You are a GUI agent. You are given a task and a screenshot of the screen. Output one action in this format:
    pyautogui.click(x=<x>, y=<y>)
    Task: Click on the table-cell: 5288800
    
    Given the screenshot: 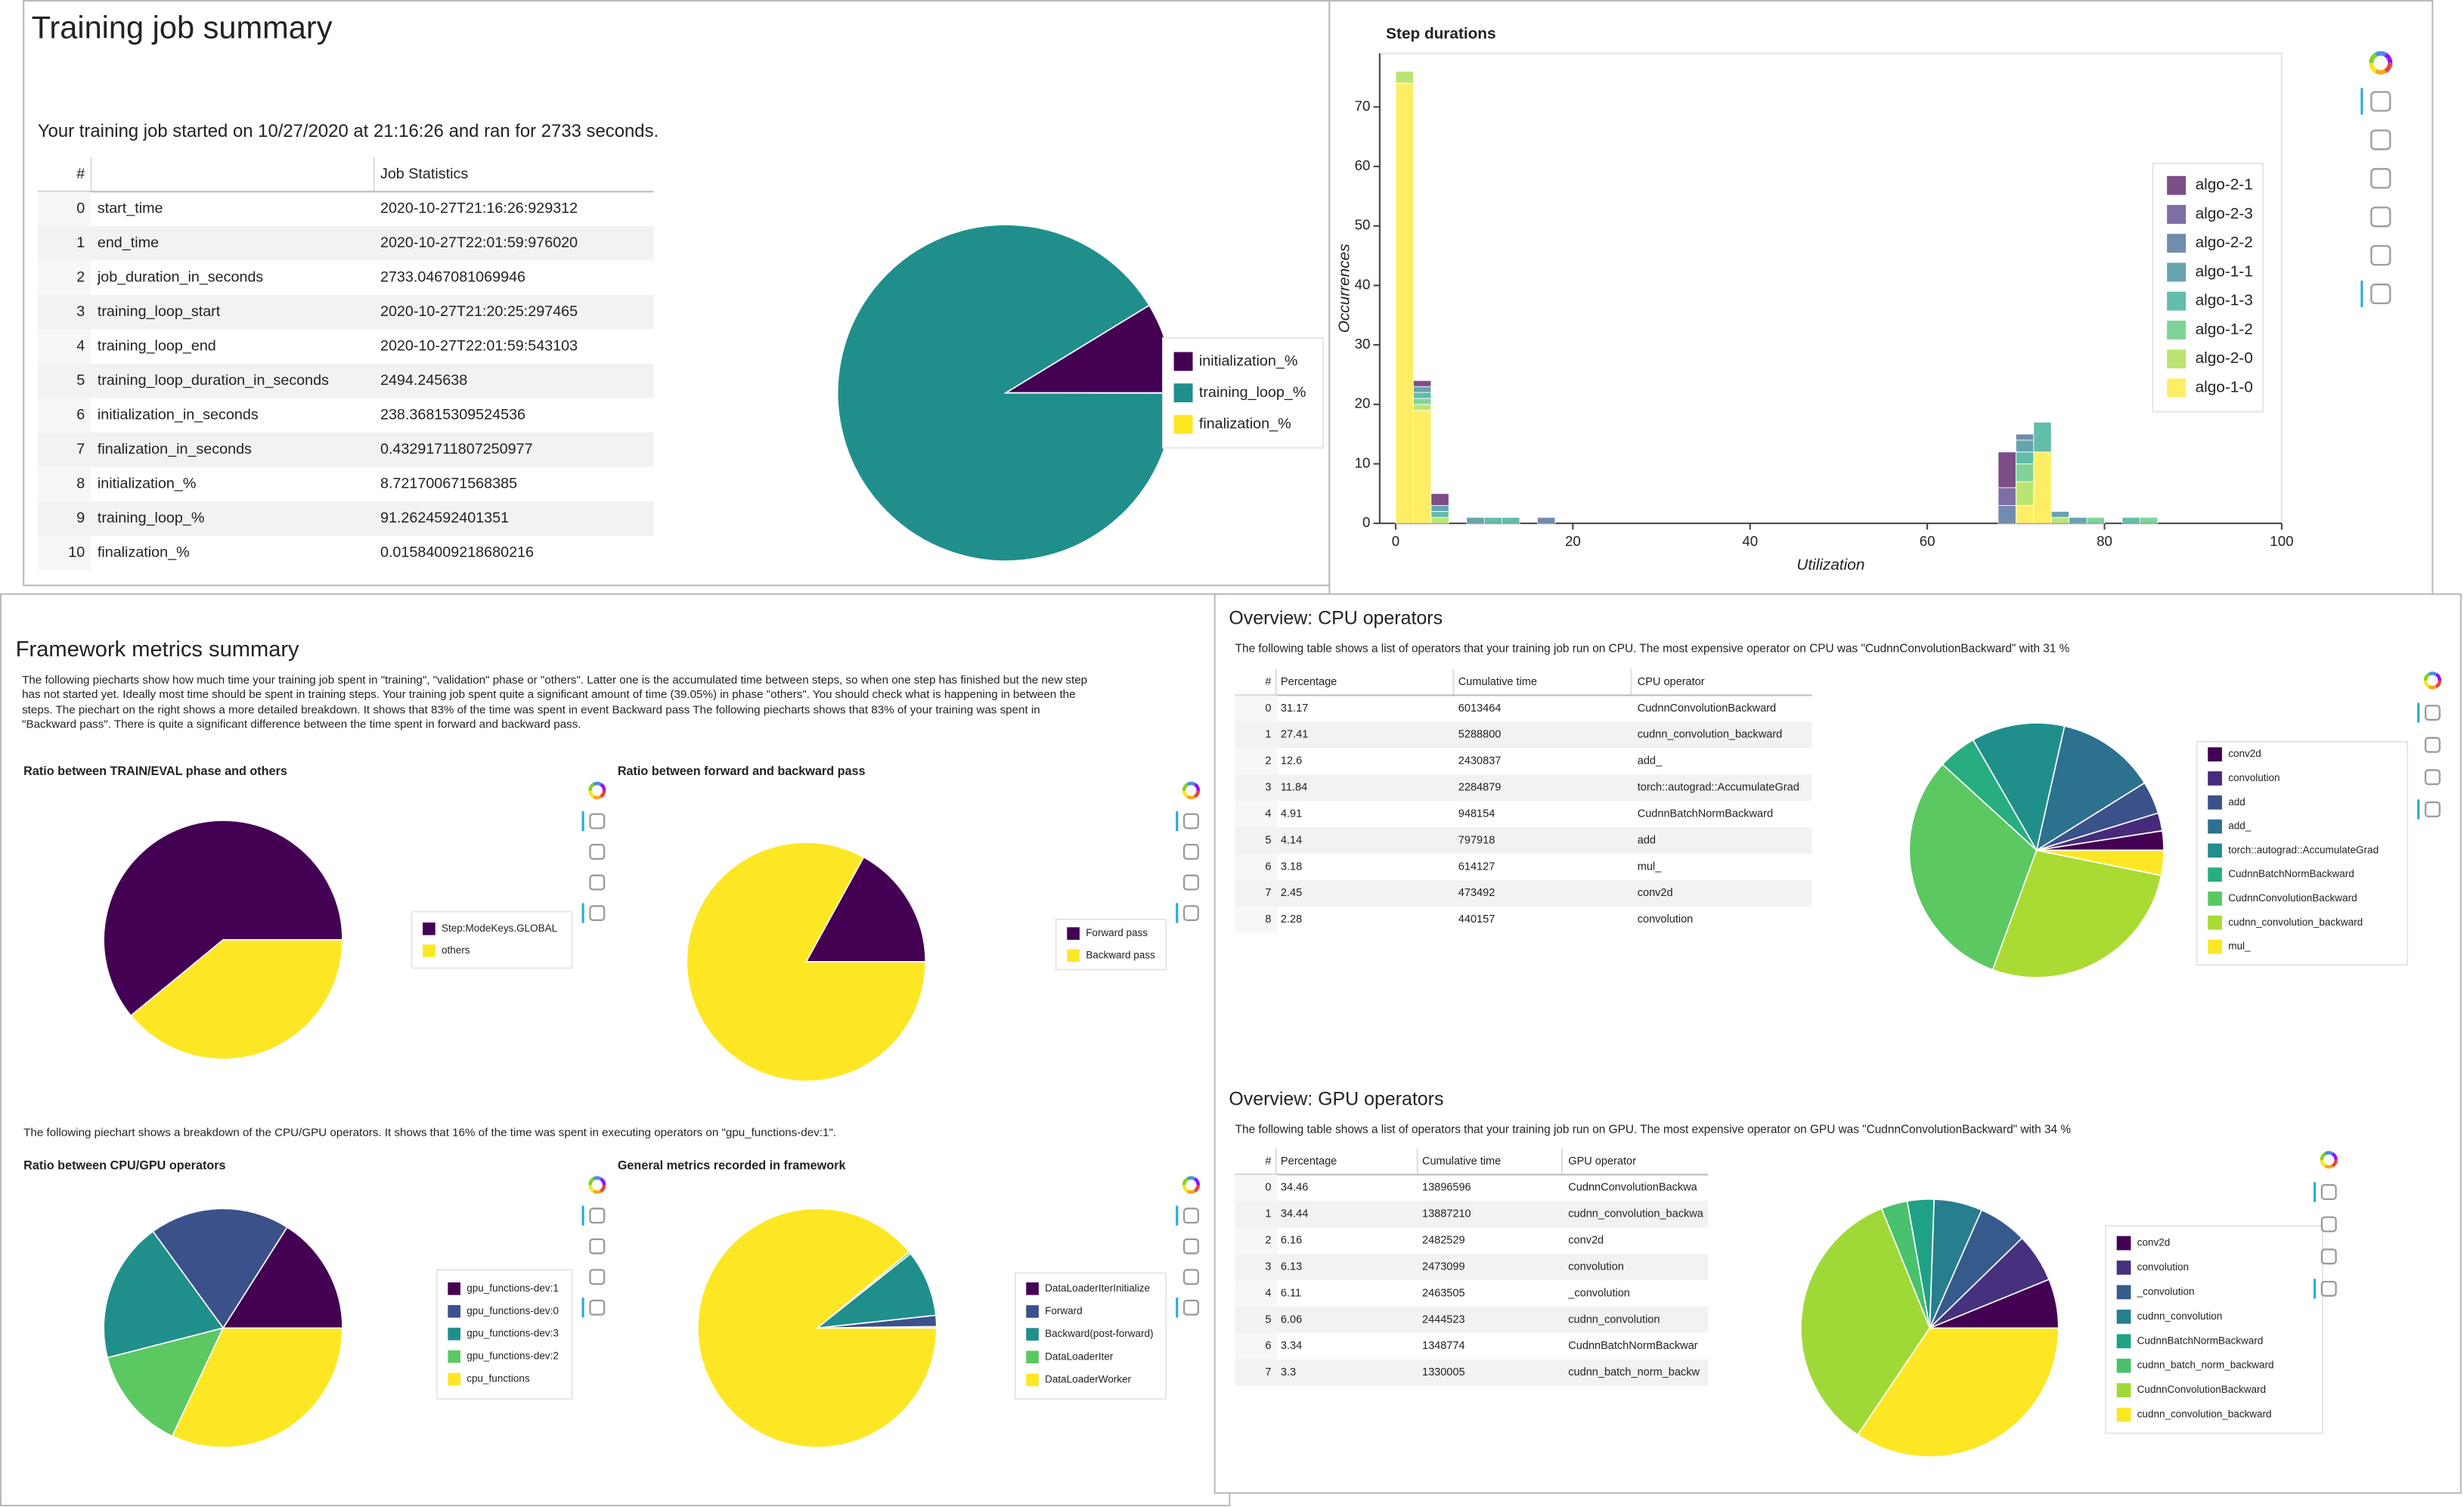 What is the action you would take?
    pyautogui.click(x=1480, y=735)
    